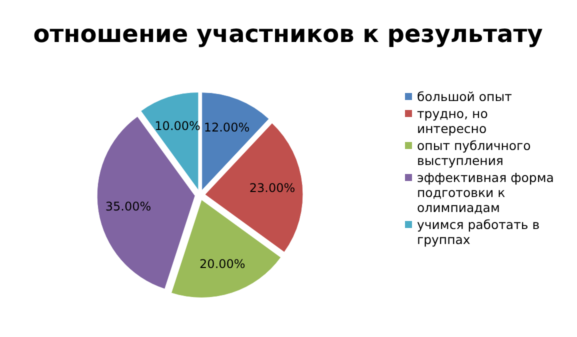  Describe the element at coordinates (464, 96) in the screenshot. I see `legend-label: большой опыт` at that location.